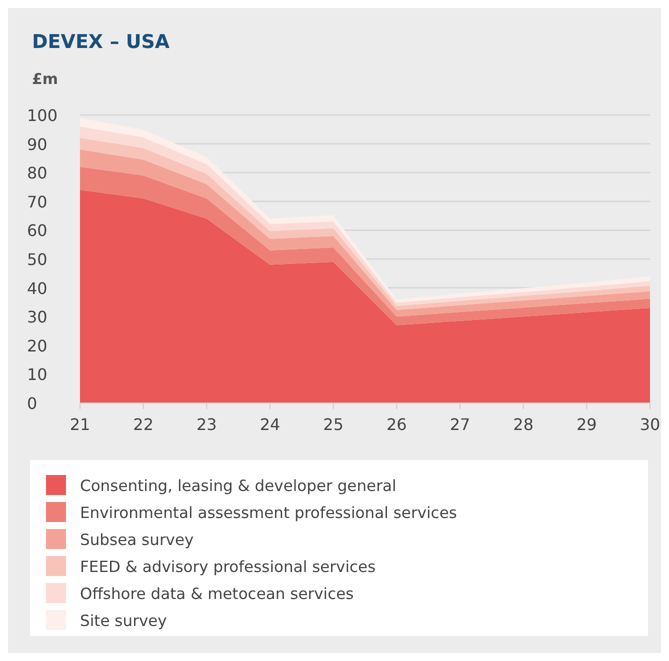 This screenshot has height=661, width=669. Describe the element at coordinates (37, 374) in the screenshot. I see `y-tick-label: 10` at that location.